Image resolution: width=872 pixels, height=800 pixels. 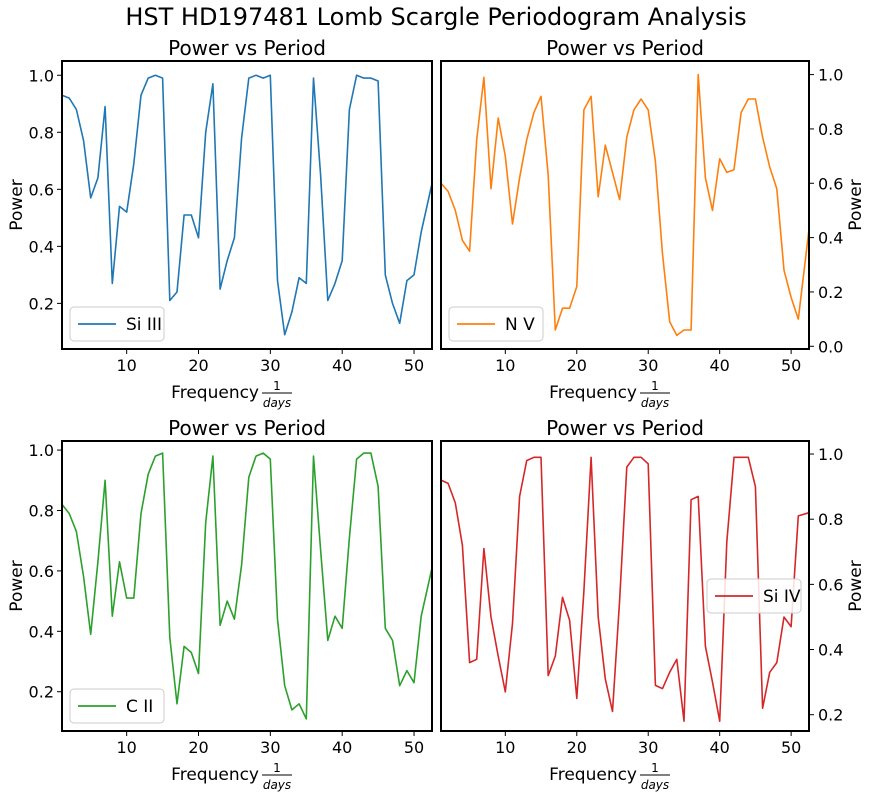 I want to click on series-line-si-iii, so click(x=247, y=205).